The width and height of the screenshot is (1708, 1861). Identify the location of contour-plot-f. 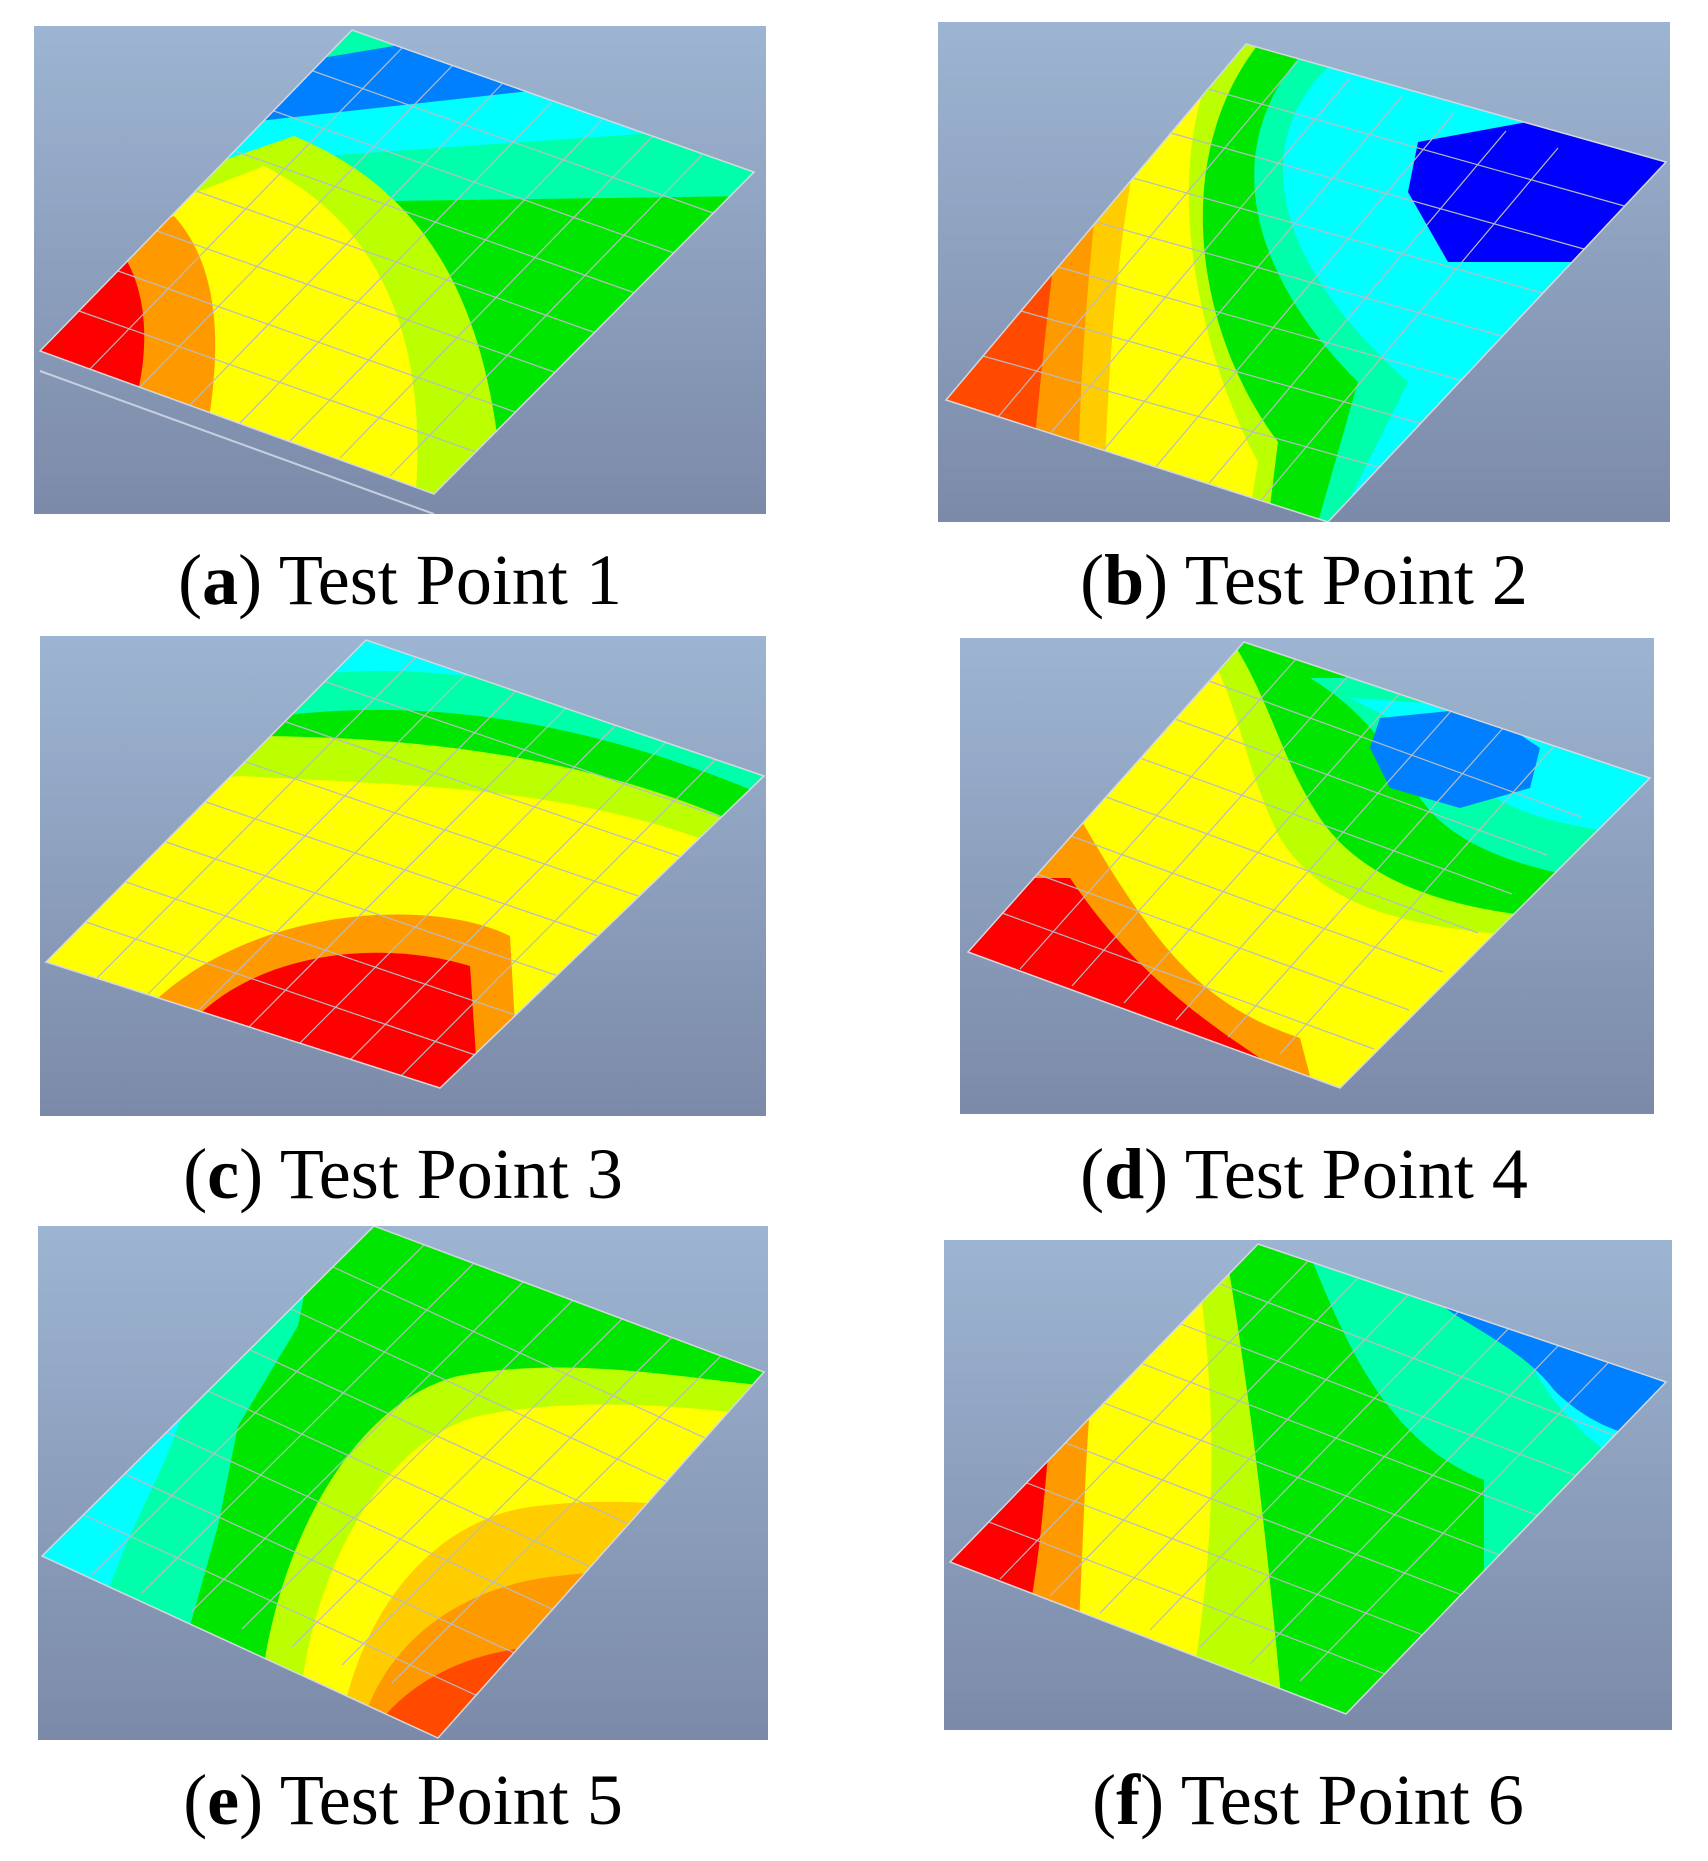
(1308, 1485).